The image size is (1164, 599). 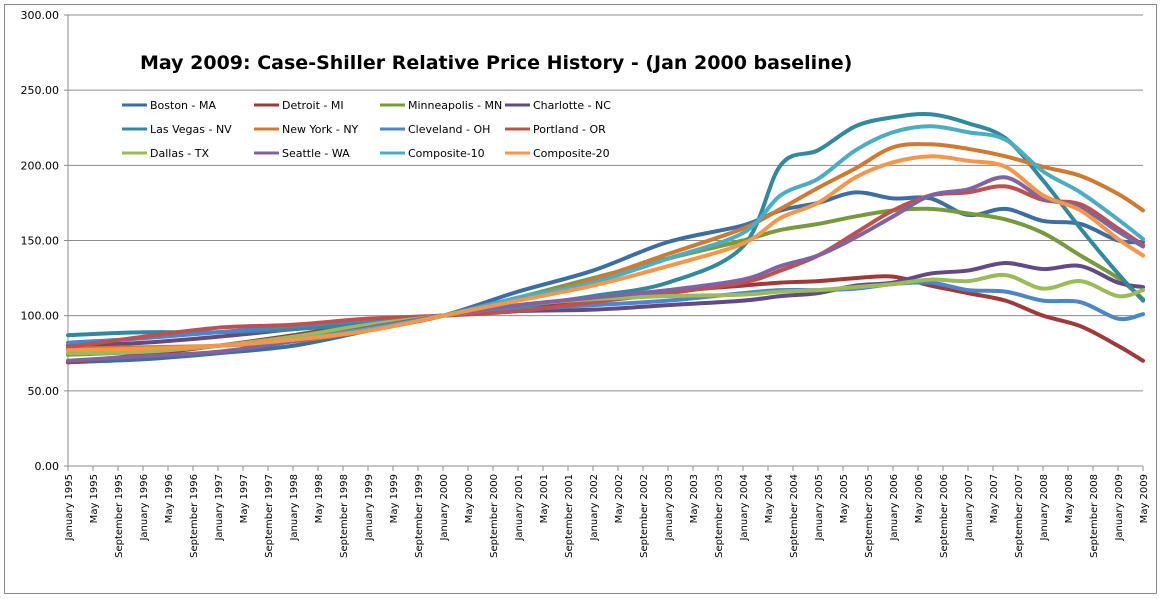 What do you see at coordinates (40, 15) in the screenshot?
I see `y-tick-label: 300.00` at bounding box center [40, 15].